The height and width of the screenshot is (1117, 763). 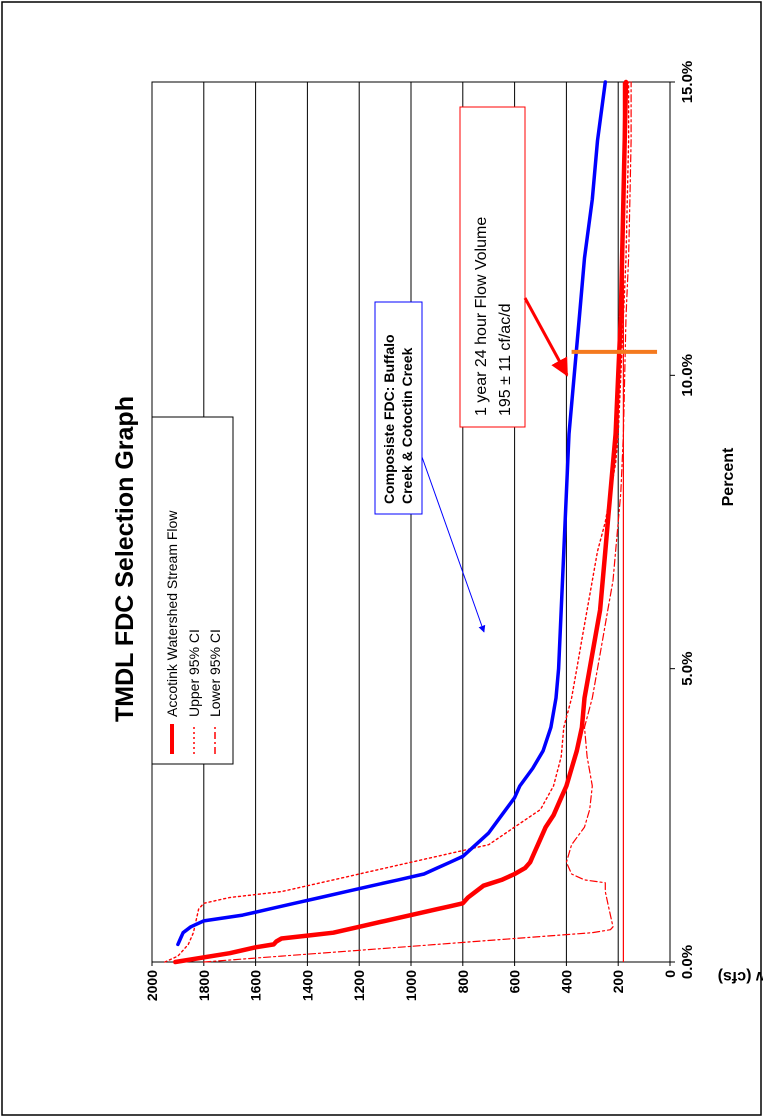 I want to click on composite-label-line-1: Composiste FDC: Buffalo, so click(x=389, y=419).